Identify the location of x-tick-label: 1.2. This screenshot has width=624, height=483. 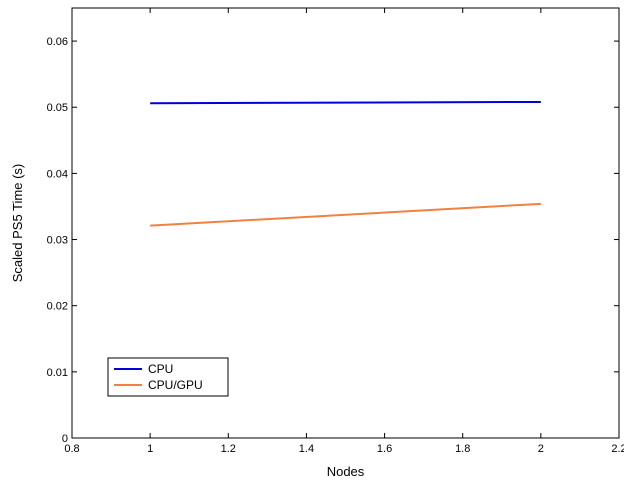
(228, 449).